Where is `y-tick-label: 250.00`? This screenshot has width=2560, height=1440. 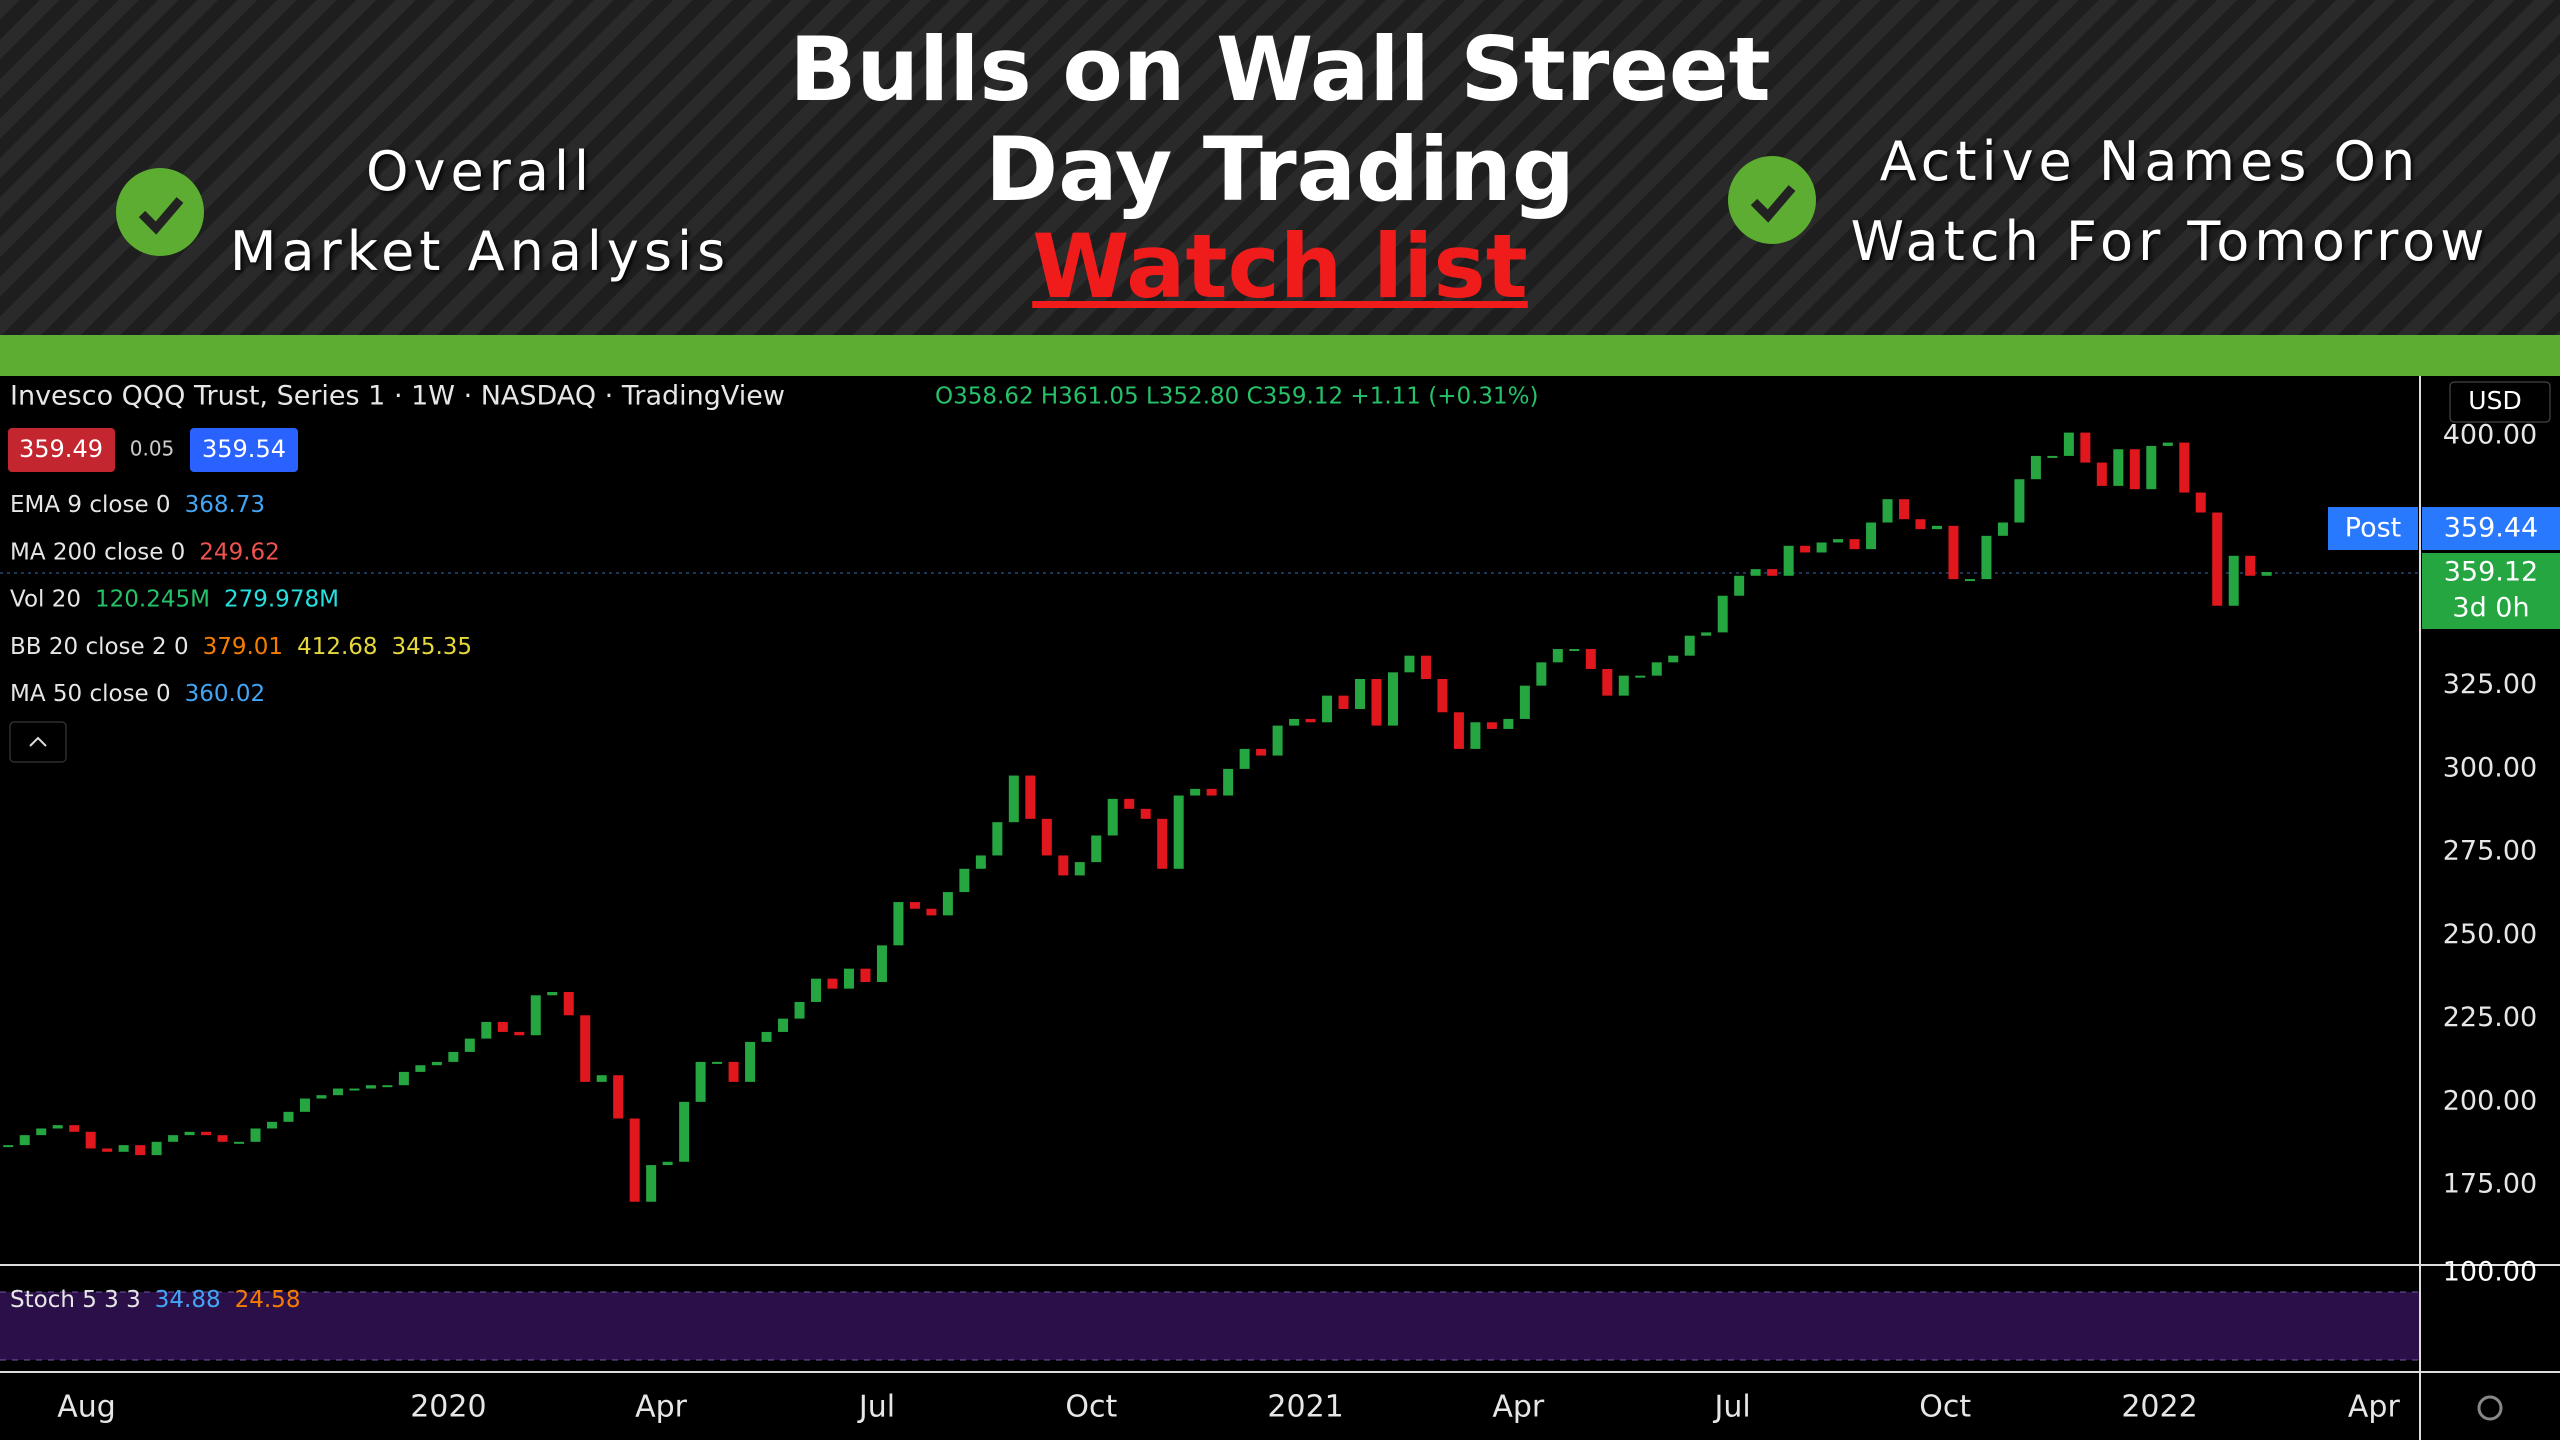 y-tick-label: 250.00 is located at coordinates (2490, 934).